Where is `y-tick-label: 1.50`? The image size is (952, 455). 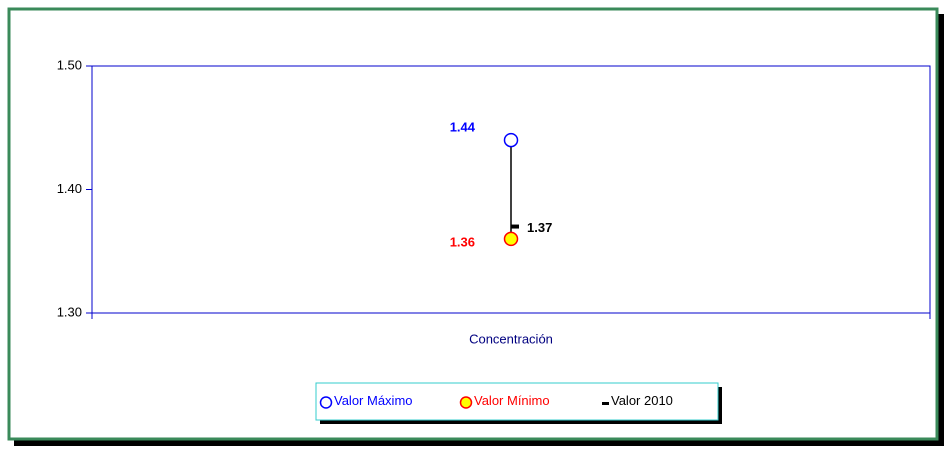
y-tick-label: 1.50 is located at coordinates (69, 64).